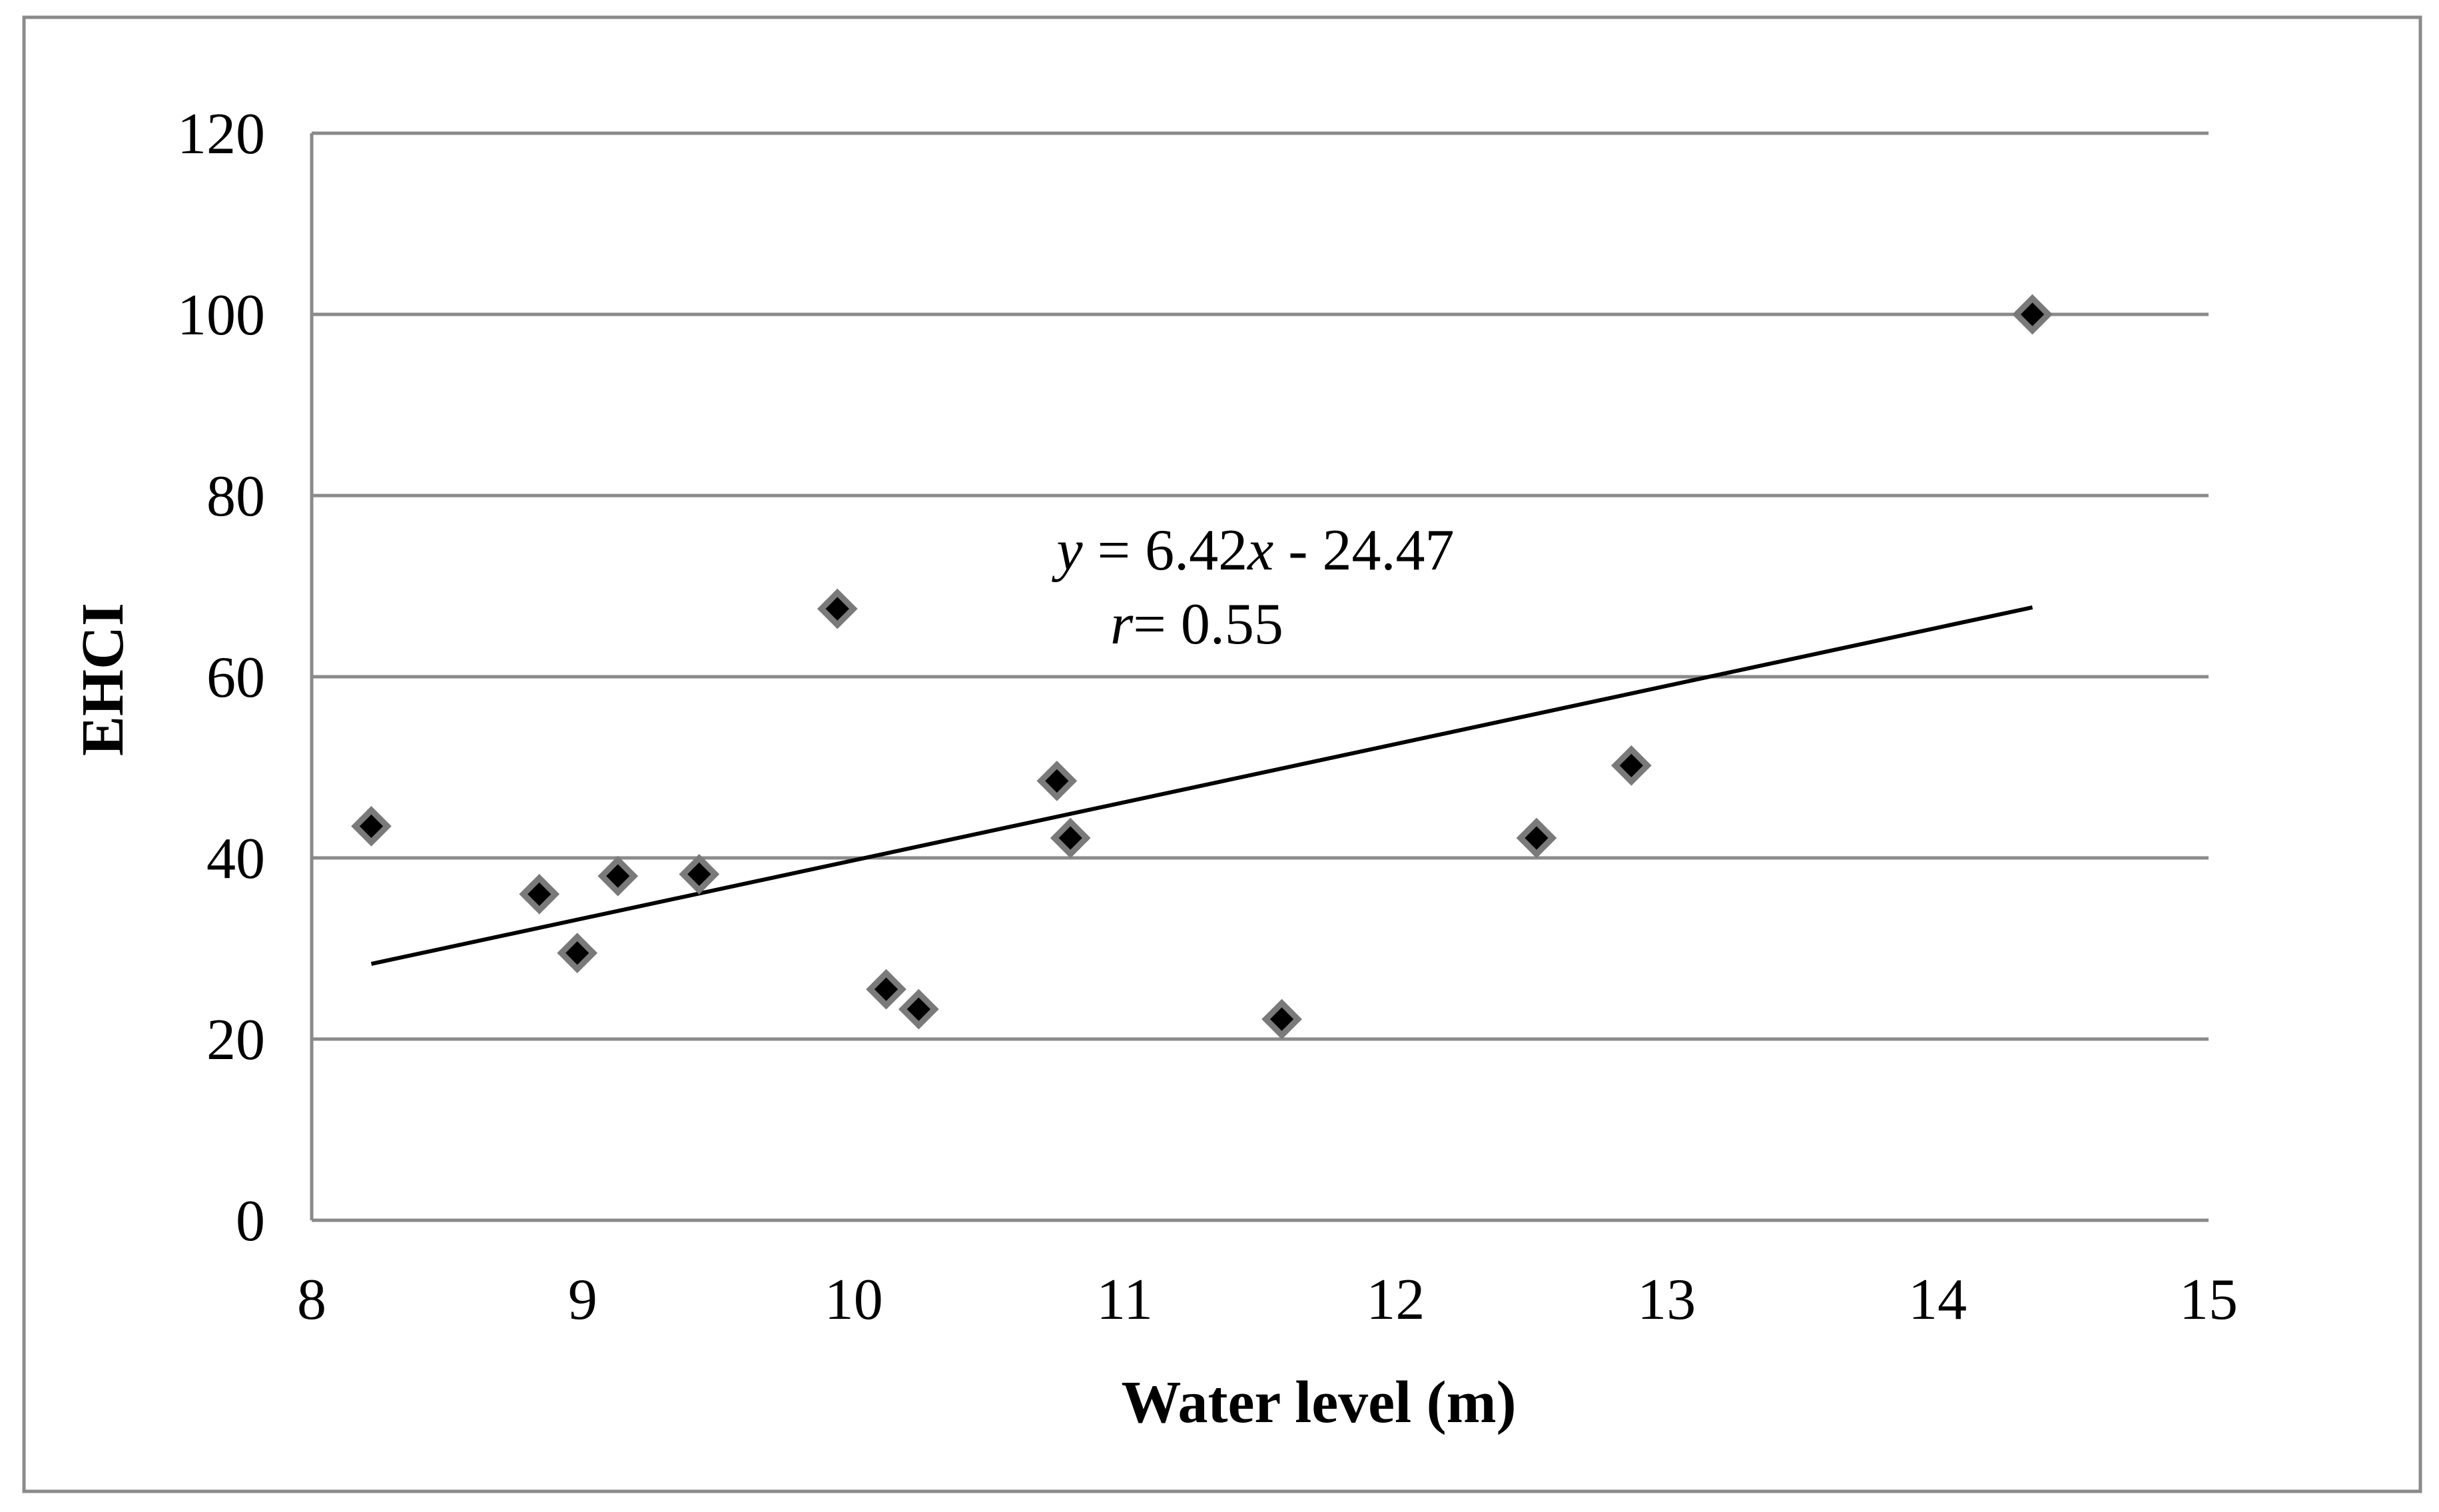 The width and height of the screenshot is (2439, 1512). Describe the element at coordinates (235, 497) in the screenshot. I see `y-tick-label-80: 80` at that location.